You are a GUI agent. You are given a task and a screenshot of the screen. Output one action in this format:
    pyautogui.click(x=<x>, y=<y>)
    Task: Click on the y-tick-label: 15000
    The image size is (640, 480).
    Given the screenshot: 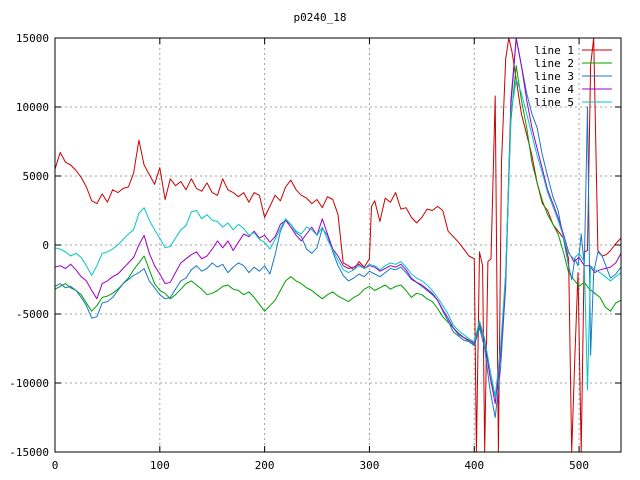 What is the action you would take?
    pyautogui.click(x=32, y=38)
    